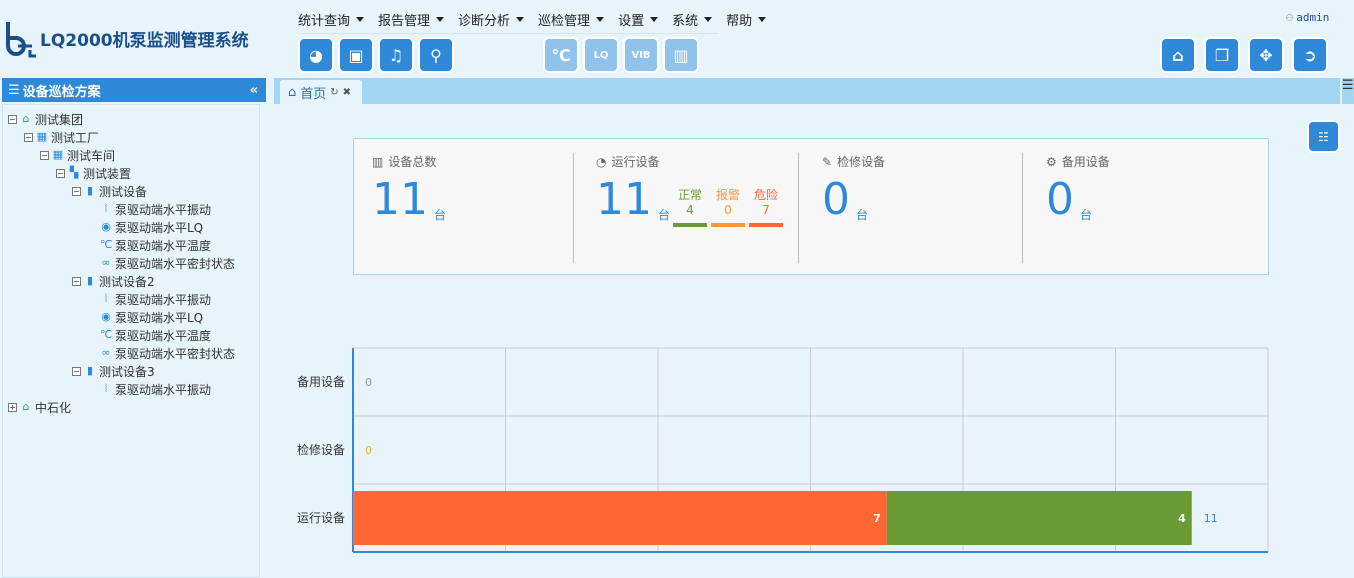 Image resolution: width=1354 pixels, height=578 pixels. What do you see at coordinates (564, 21) in the screenshot?
I see `menu-label: 巡检管理` at bounding box center [564, 21].